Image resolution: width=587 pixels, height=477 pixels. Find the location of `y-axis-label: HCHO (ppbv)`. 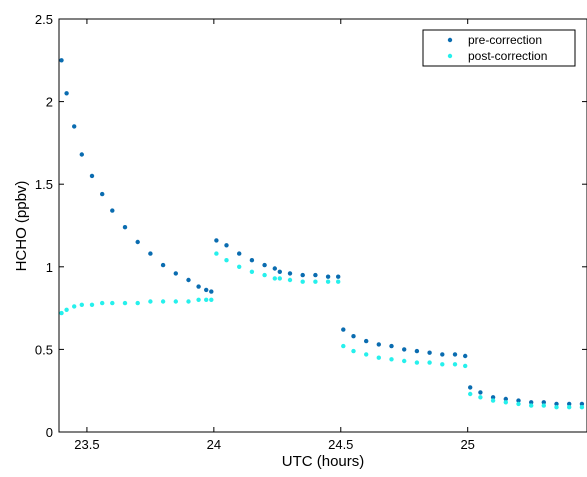

y-axis-label: HCHO (ppbv) is located at coordinates (21, 226).